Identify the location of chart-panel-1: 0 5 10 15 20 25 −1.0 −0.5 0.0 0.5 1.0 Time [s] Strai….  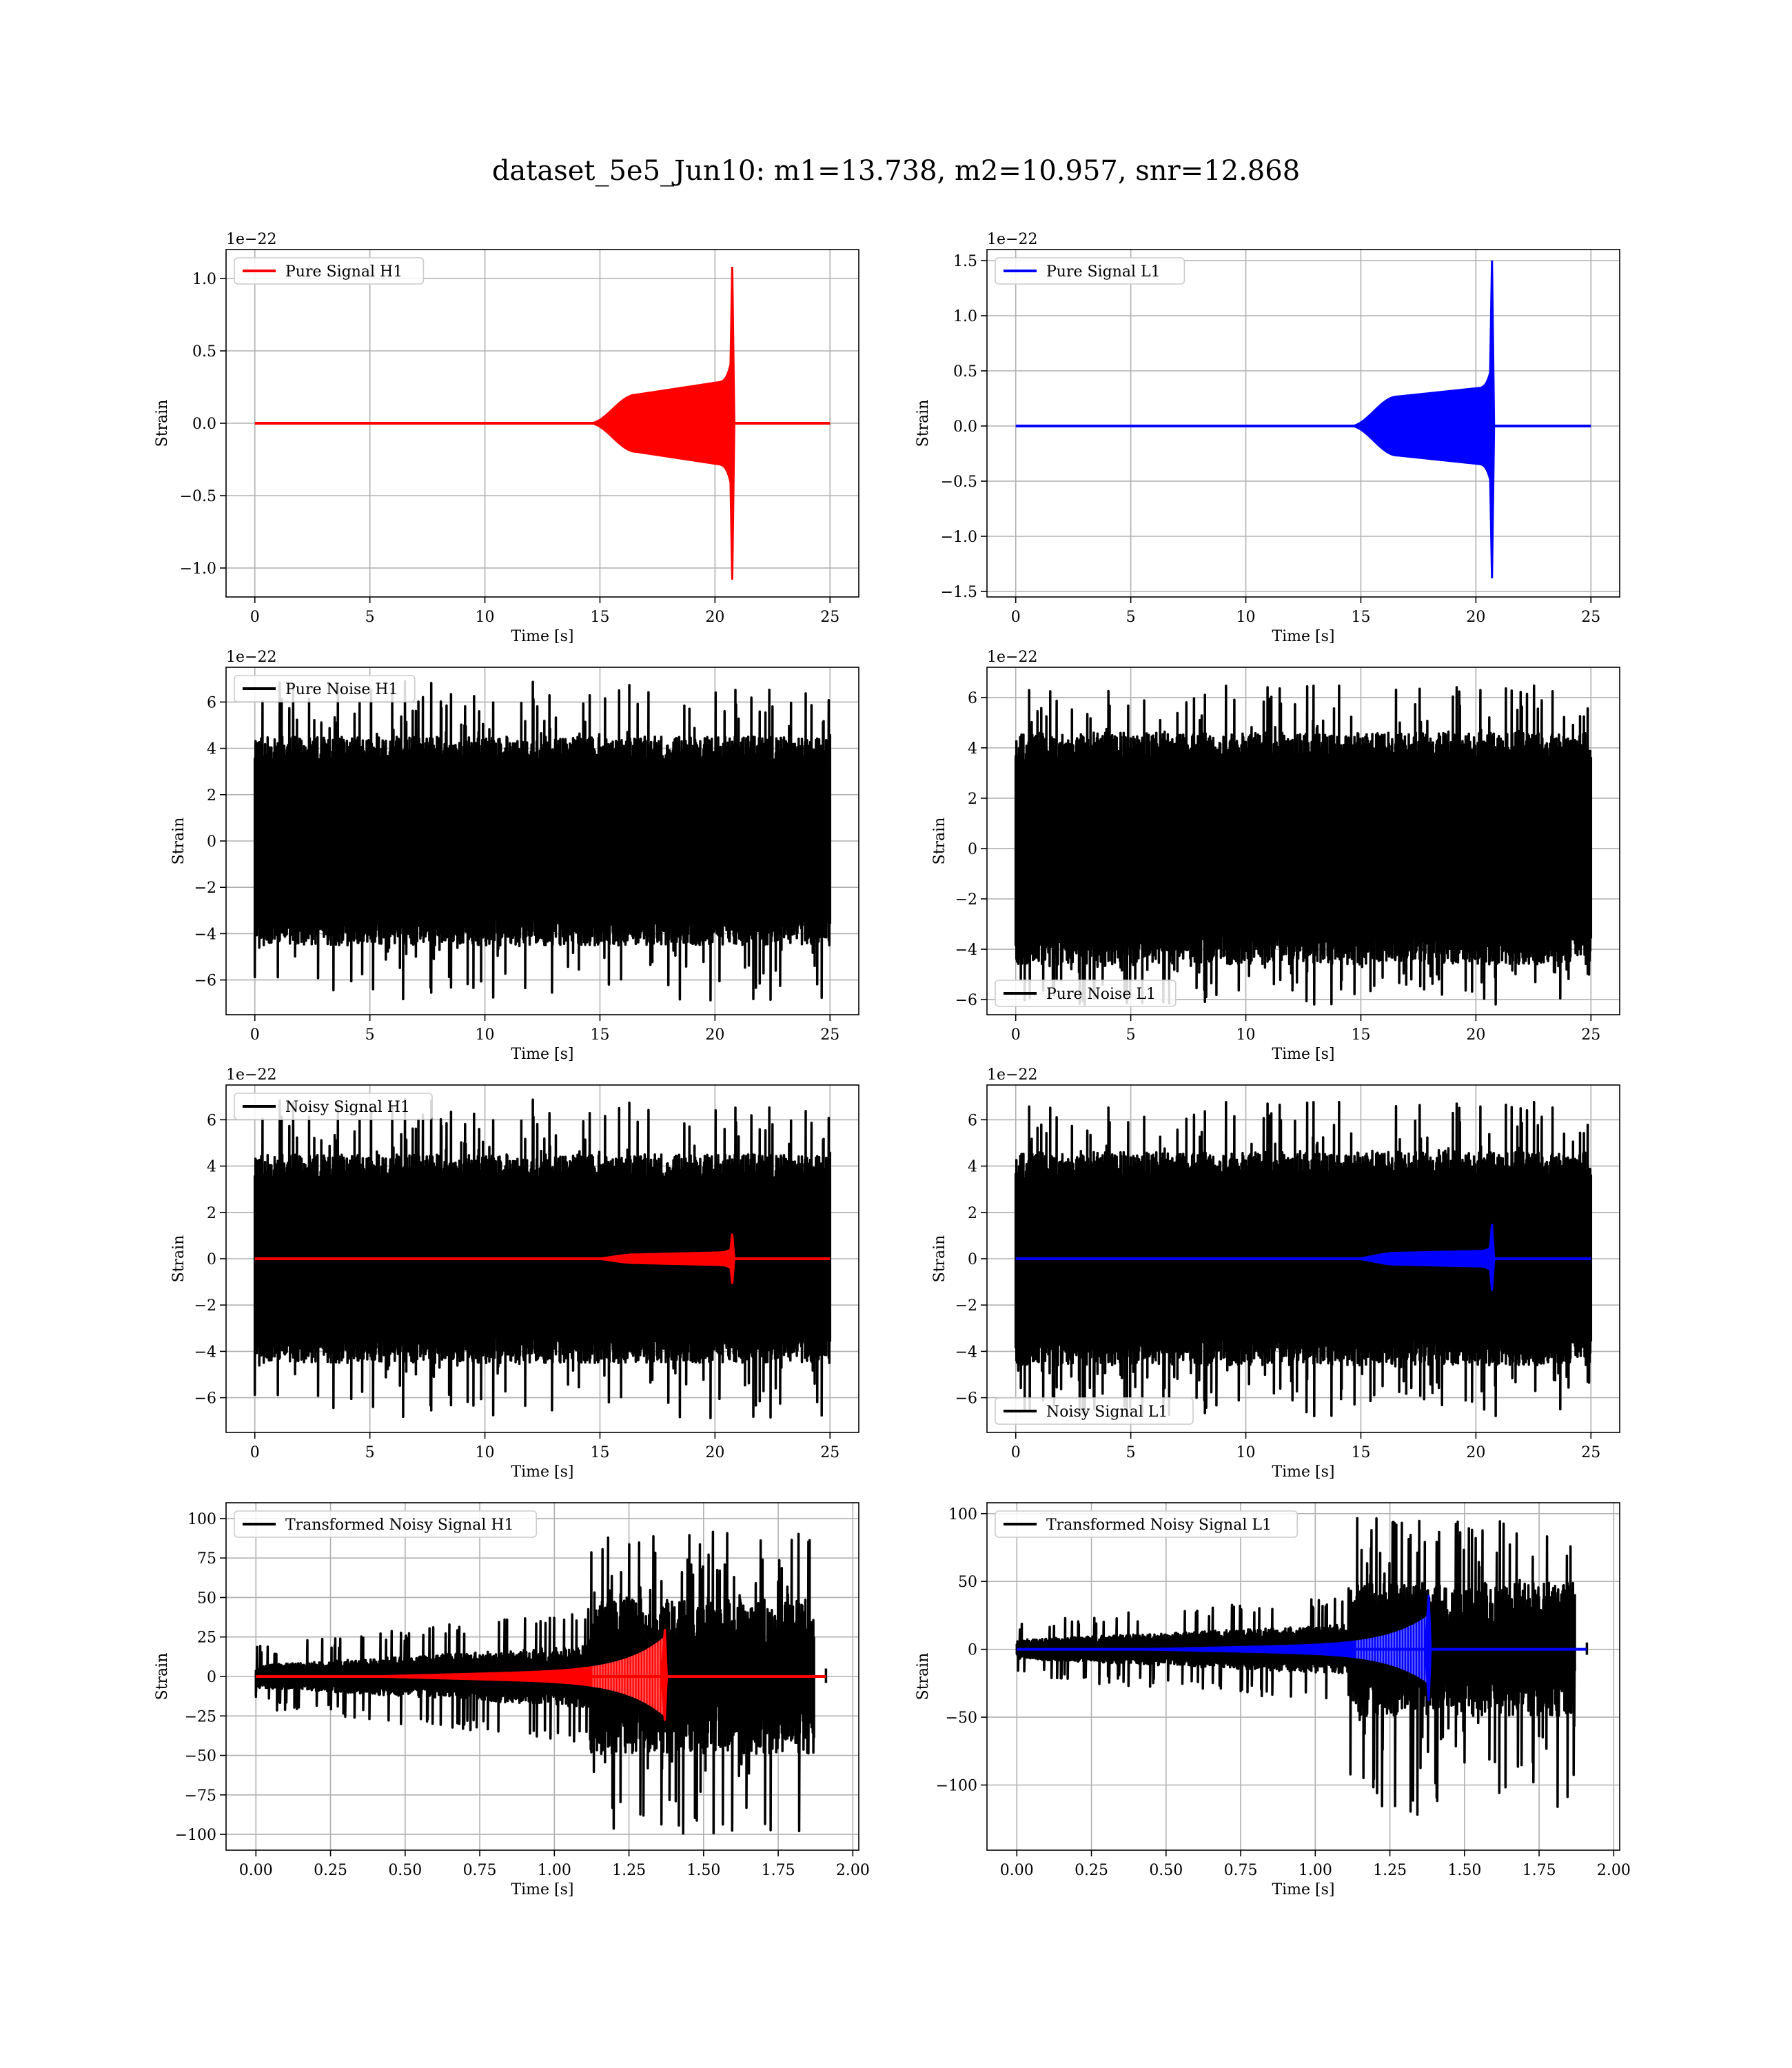
(507, 438).